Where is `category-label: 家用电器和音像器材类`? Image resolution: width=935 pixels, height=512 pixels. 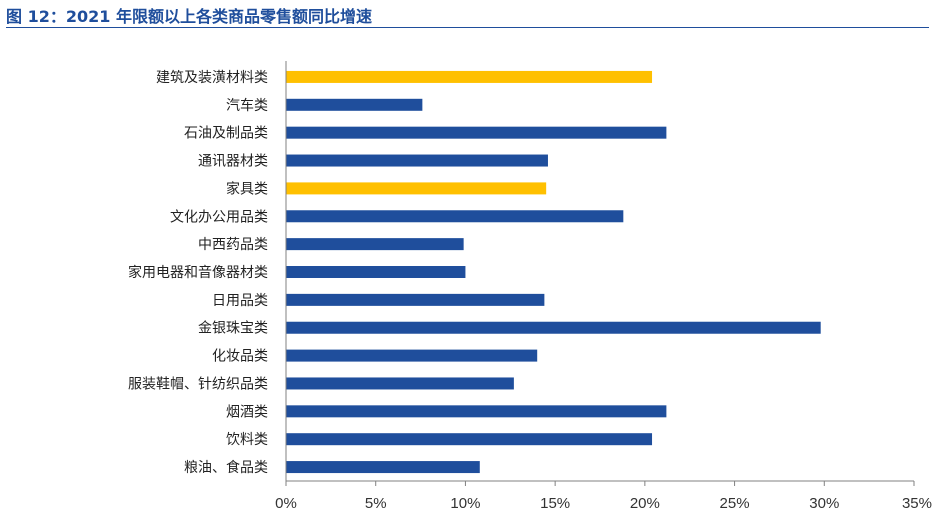 category-label: 家用电器和音像器材类 is located at coordinates (198, 272).